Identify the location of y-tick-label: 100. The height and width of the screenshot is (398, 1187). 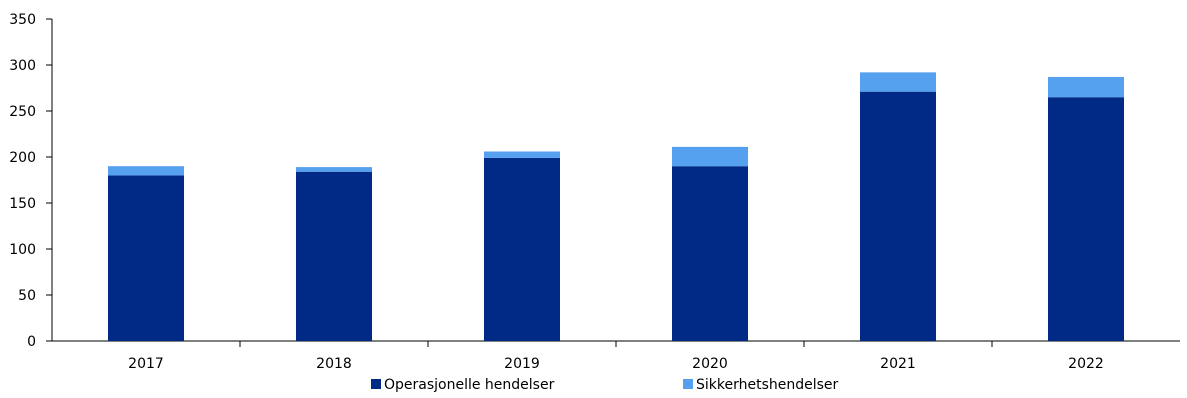
(22, 250).